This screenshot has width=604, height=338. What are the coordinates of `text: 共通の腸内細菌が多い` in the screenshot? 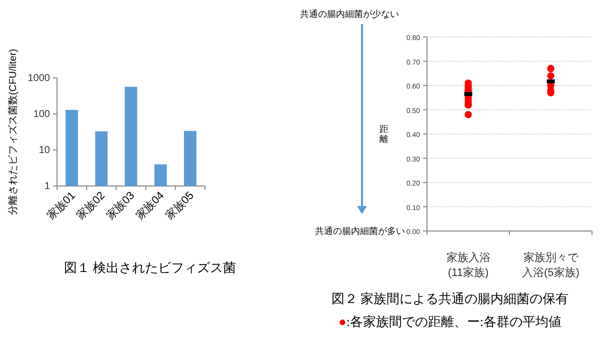 It's located at (360, 231).